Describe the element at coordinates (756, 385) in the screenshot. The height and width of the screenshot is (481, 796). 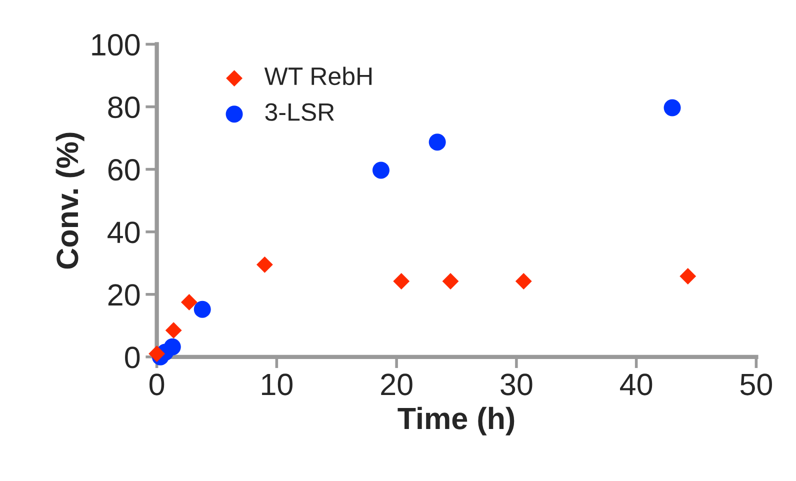
I see `x-tick-label: 50` at that location.